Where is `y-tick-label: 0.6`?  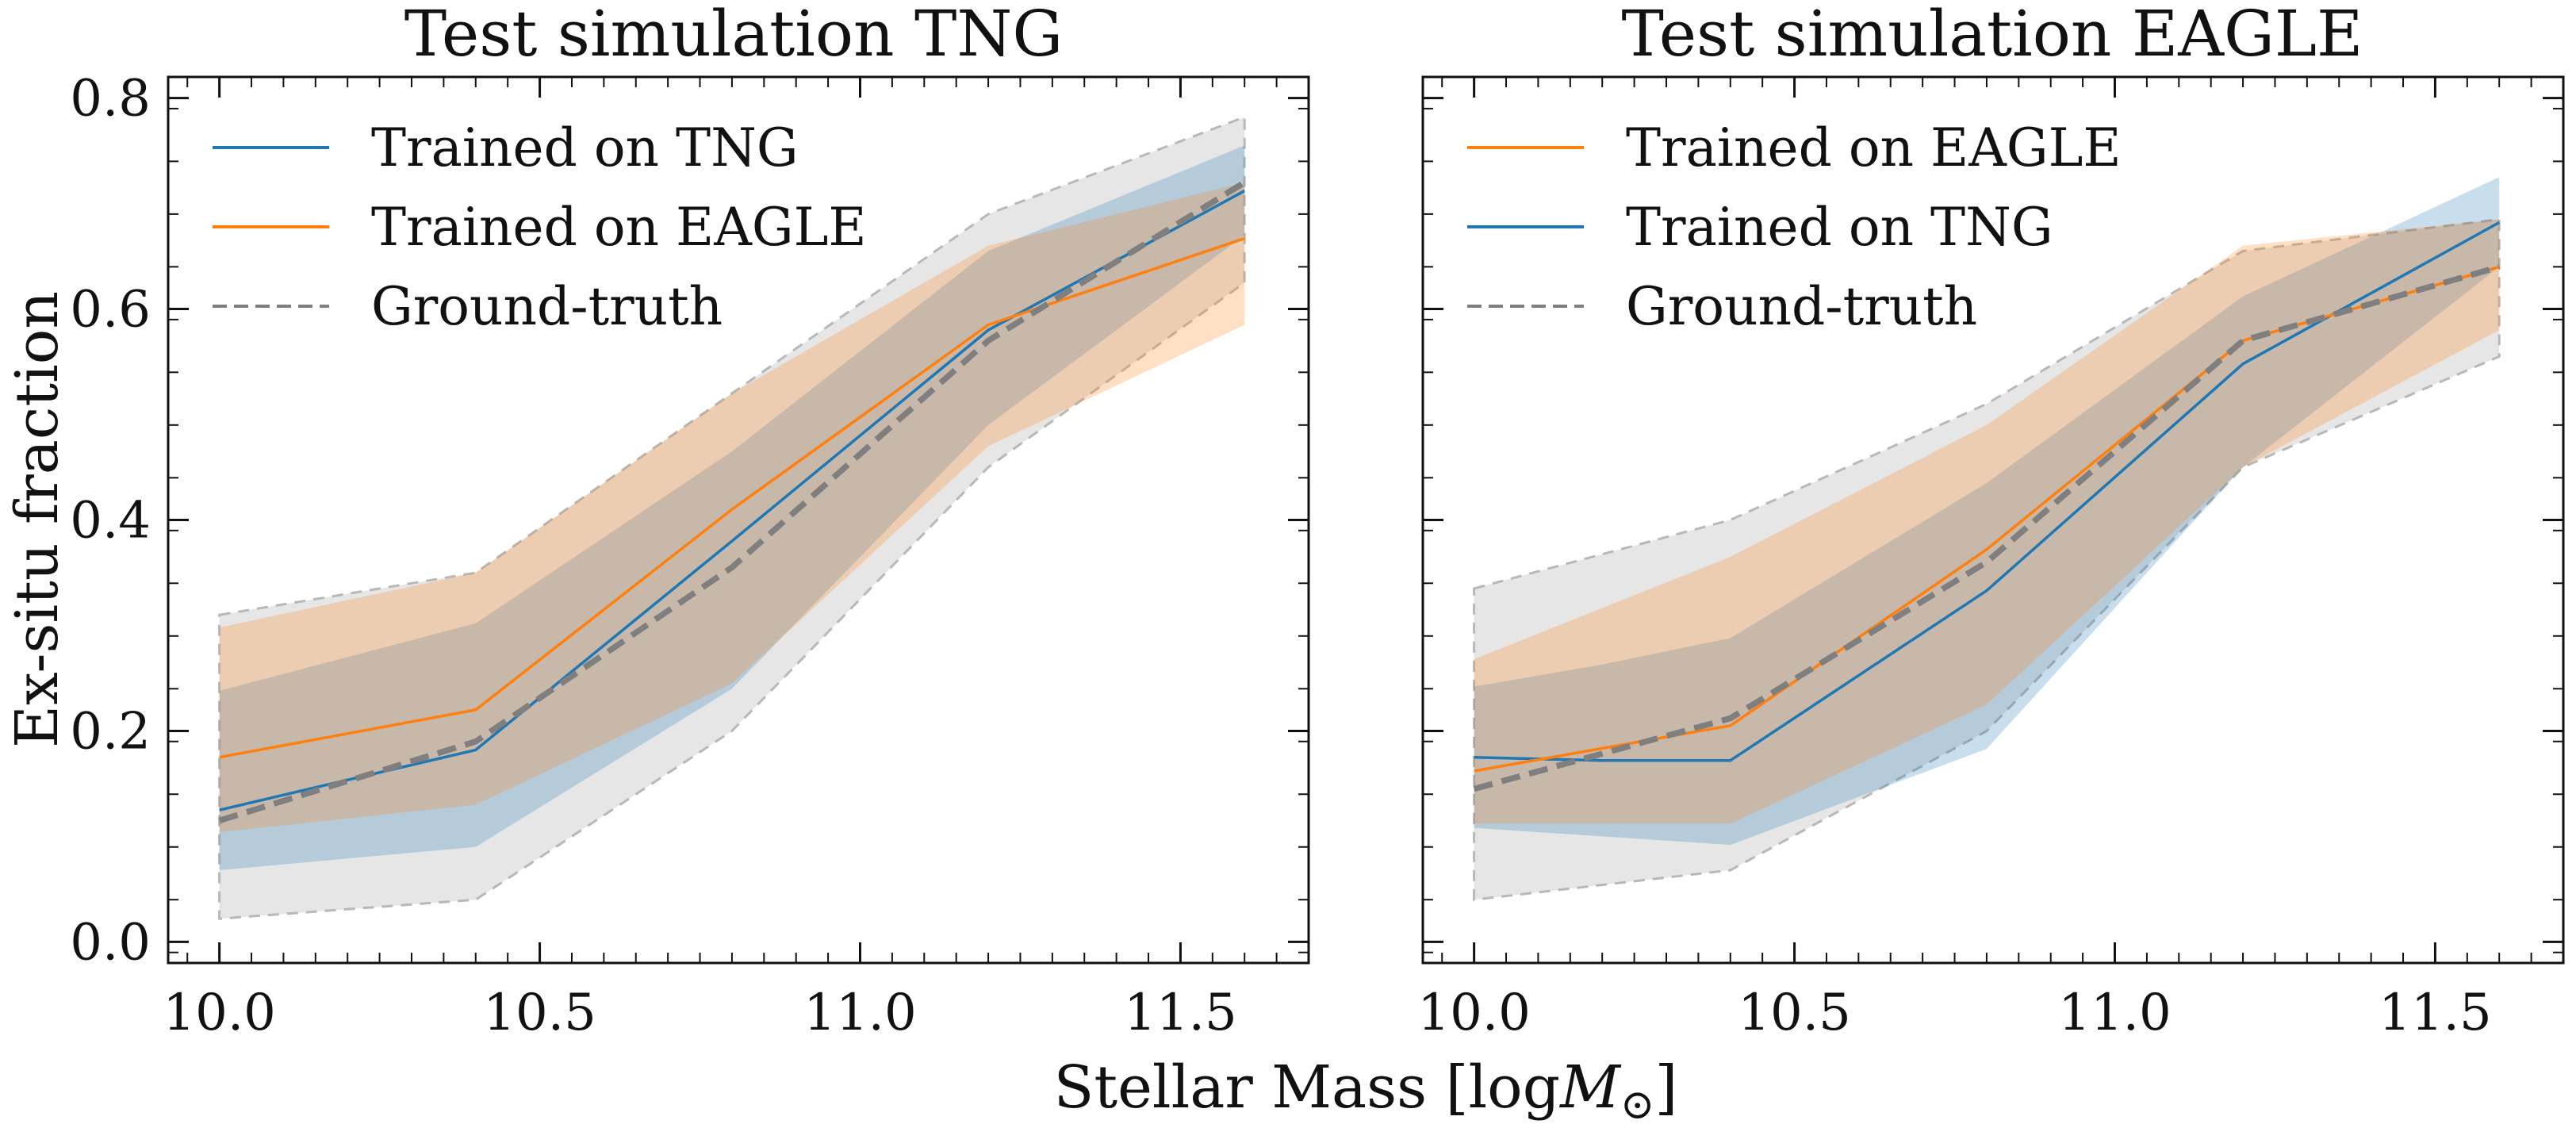
y-tick-label: 0.6 is located at coordinates (111, 311).